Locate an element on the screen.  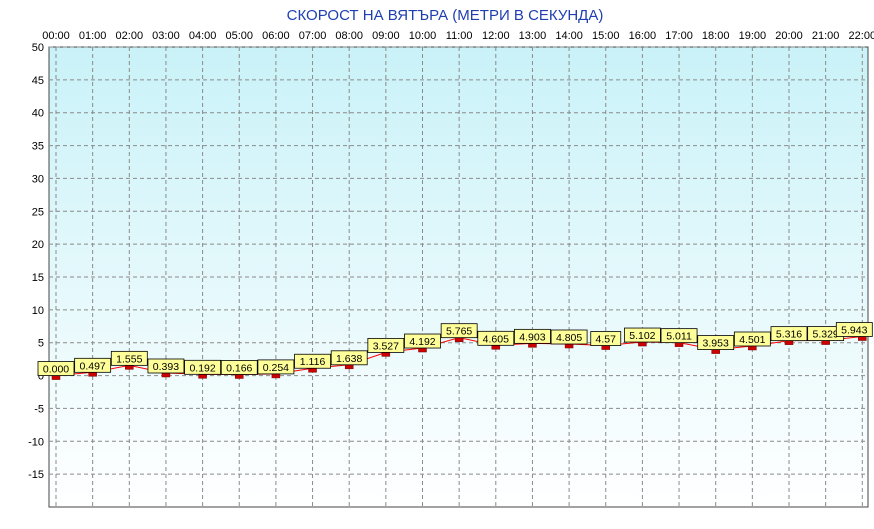
data-markers is located at coordinates (459, 357).